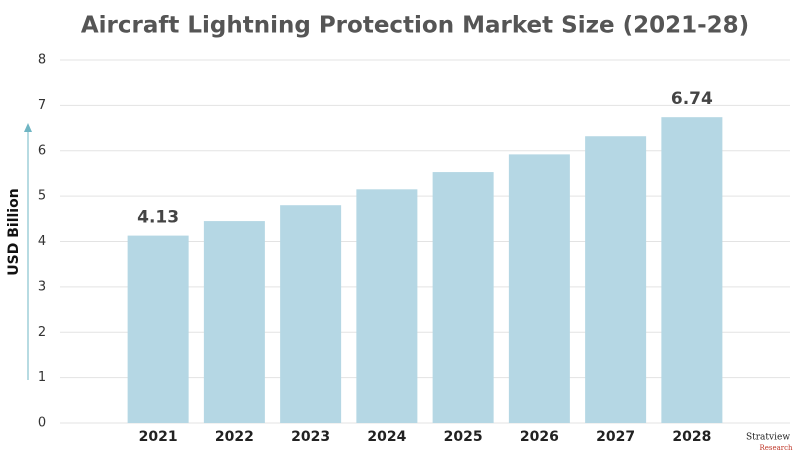 Image resolution: width=800 pixels, height=457 pixels. Describe the element at coordinates (158, 218) in the screenshot. I see `value-label: 4.13` at that location.